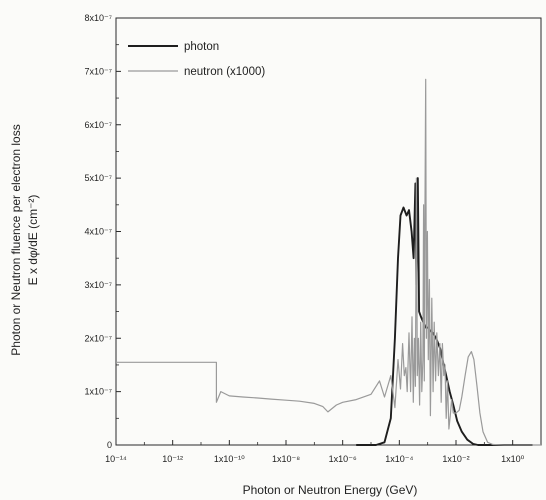  Describe the element at coordinates (98, 392) in the screenshot. I see `y-tick-label: 1x10⁻⁷` at that location.